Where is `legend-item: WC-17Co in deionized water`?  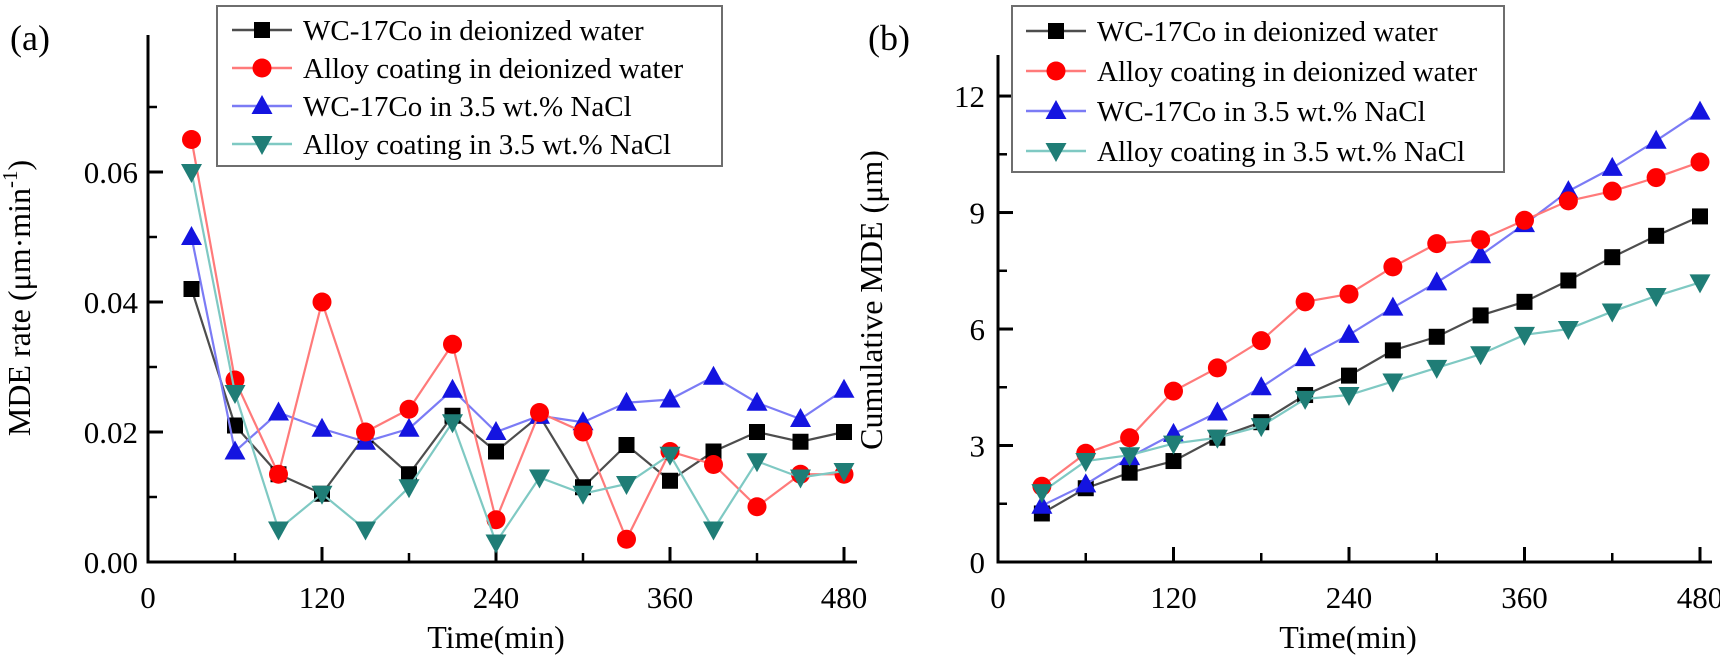 legend-item: WC-17Co in deionized water is located at coordinates (438, 31).